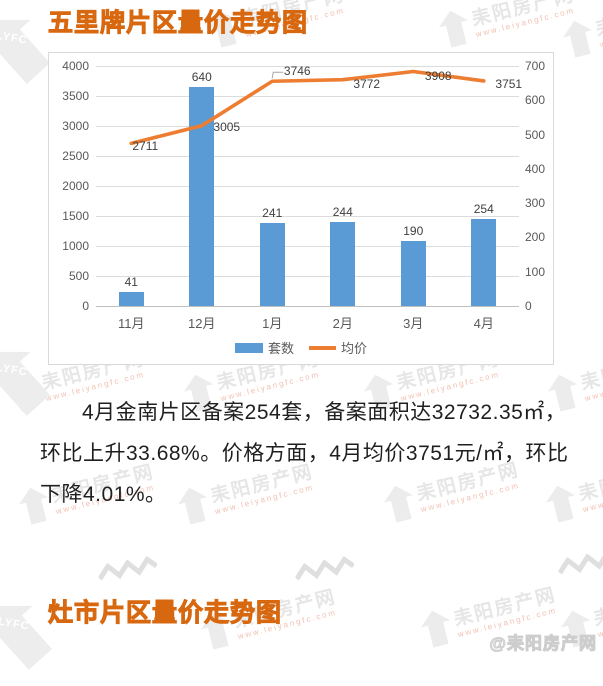  What do you see at coordinates (75, 156) in the screenshot?
I see `y-axis-label-left: 2500` at bounding box center [75, 156].